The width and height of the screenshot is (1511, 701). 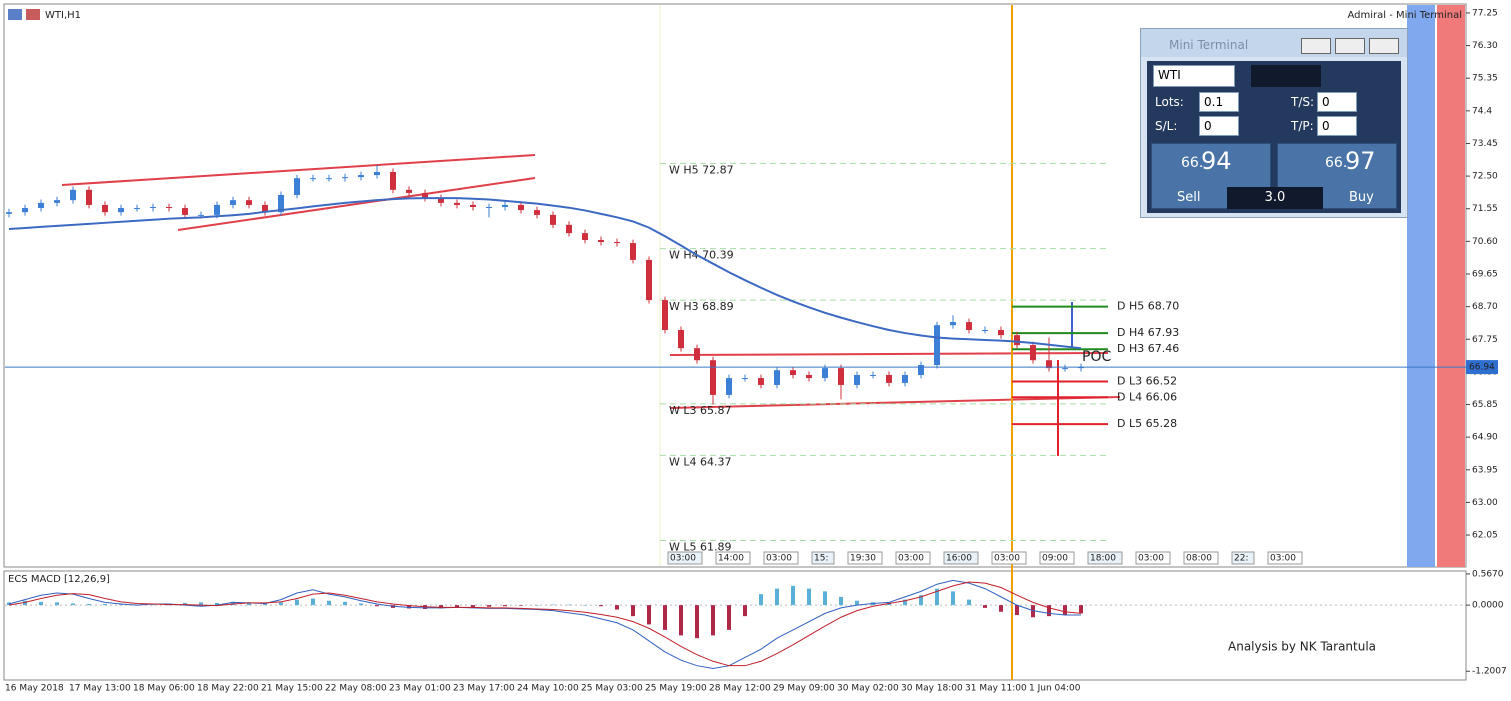 I want to click on current-price-label: 66.94, so click(x=1482, y=368).